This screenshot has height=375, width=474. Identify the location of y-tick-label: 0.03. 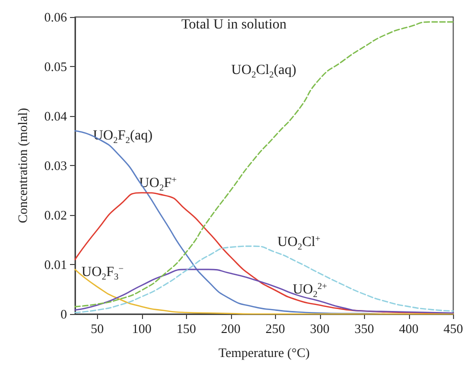
(55, 165).